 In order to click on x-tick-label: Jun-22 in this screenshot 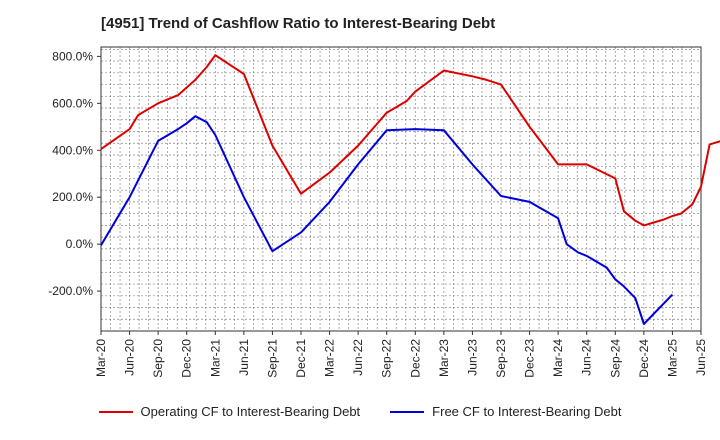, I will do `click(358, 357)`.